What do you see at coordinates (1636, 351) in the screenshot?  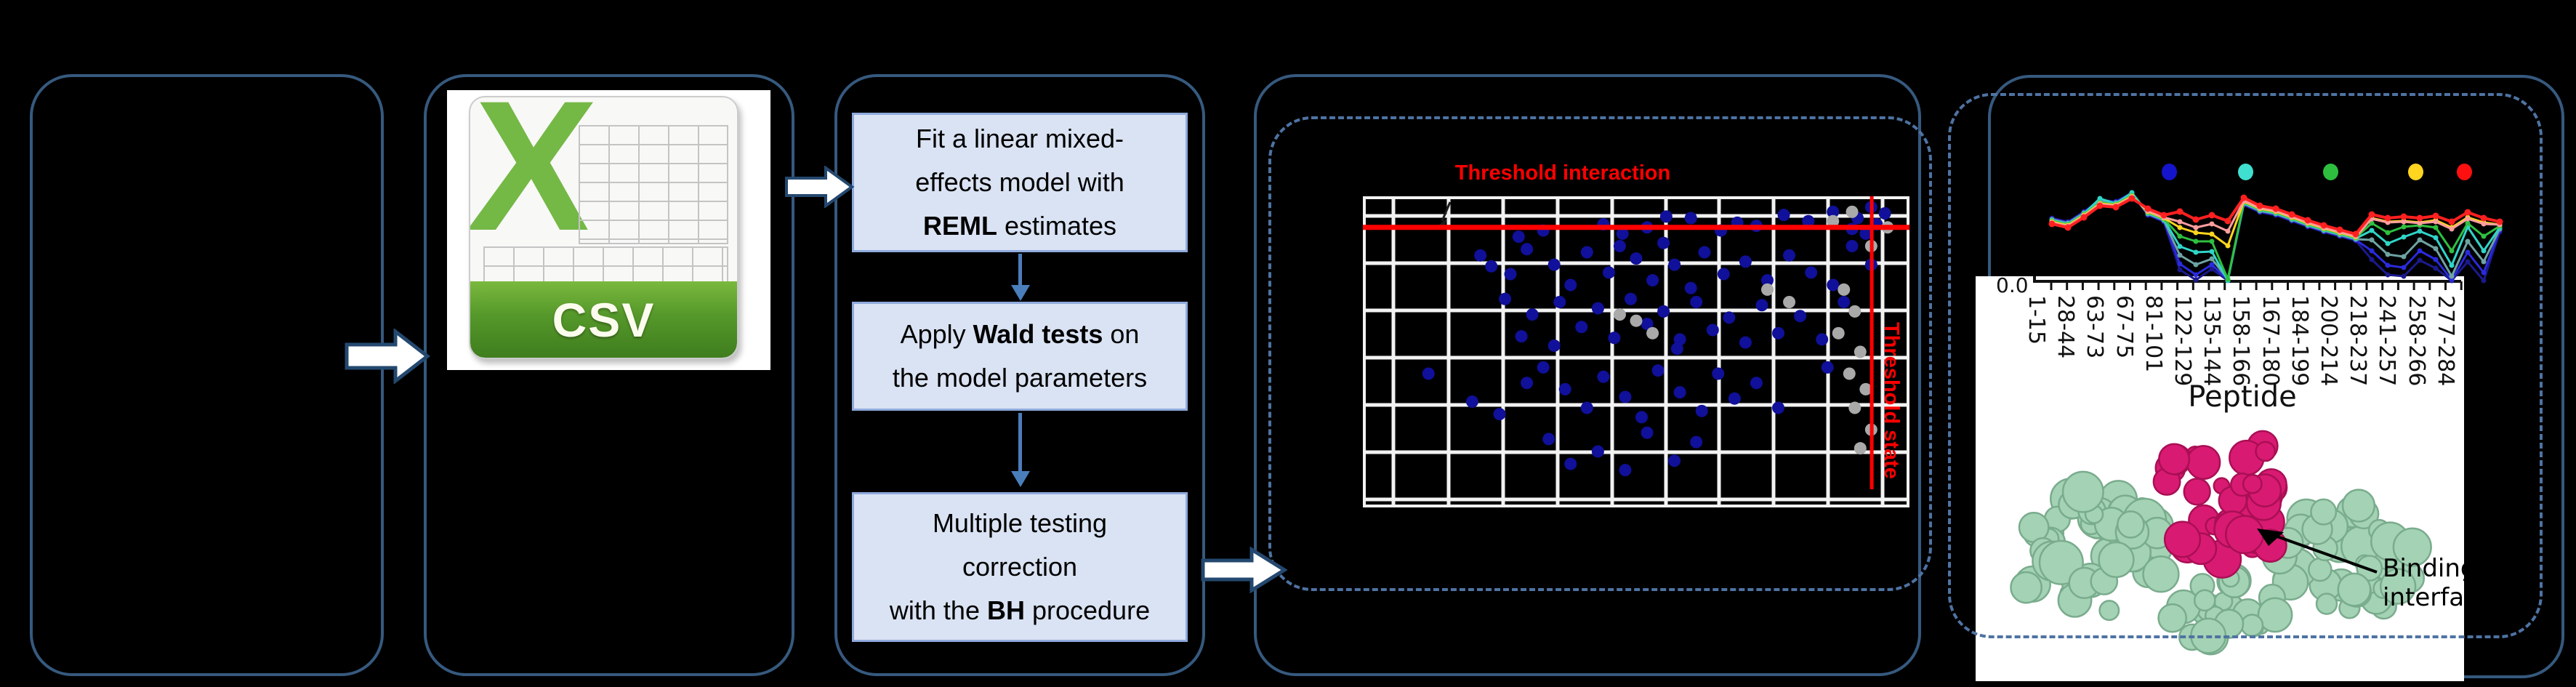 I see `interaction-scatter-plot` at bounding box center [1636, 351].